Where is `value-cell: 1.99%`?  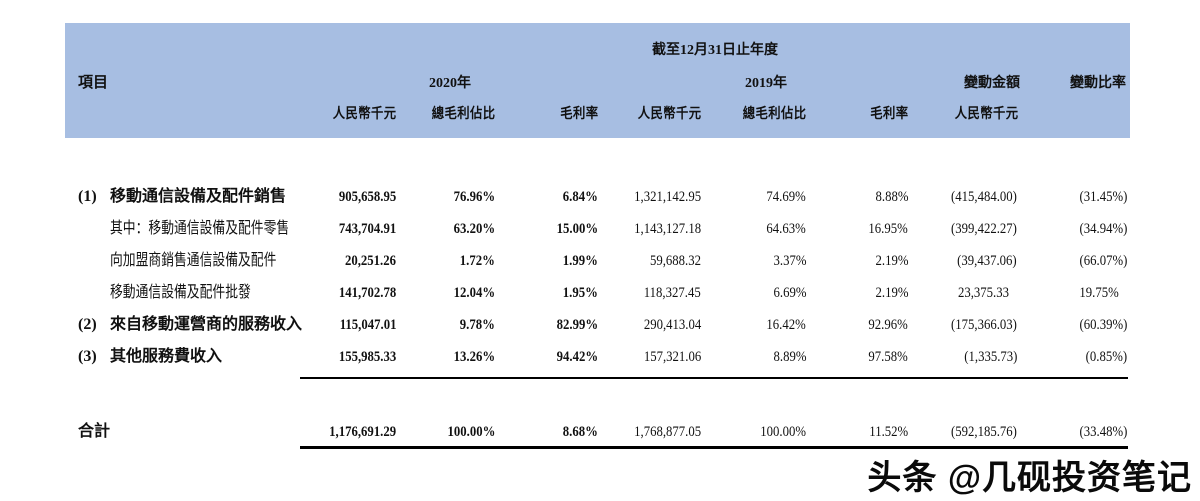
value-cell: 1.99% is located at coordinates (580, 261).